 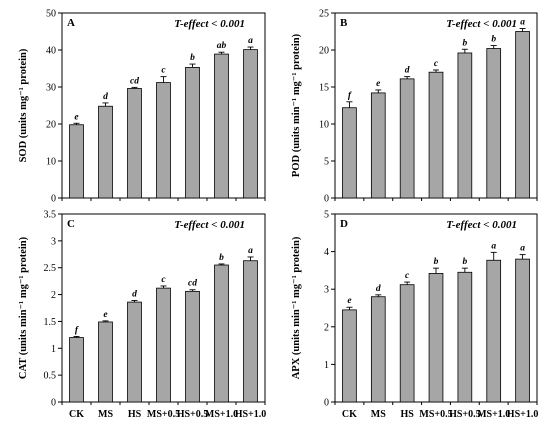 What do you see at coordinates (344, 224) in the screenshot?
I see `panel-label: D` at bounding box center [344, 224].